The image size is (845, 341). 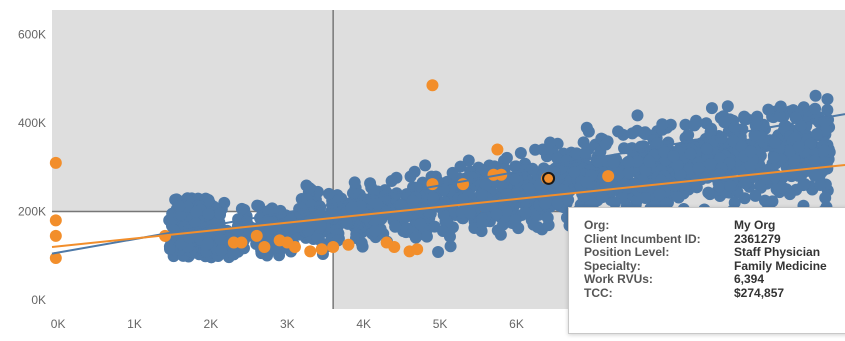 What do you see at coordinates (714, 252) in the screenshot?
I see `tooltip-row: Position Level: Staff Physician` at bounding box center [714, 252].